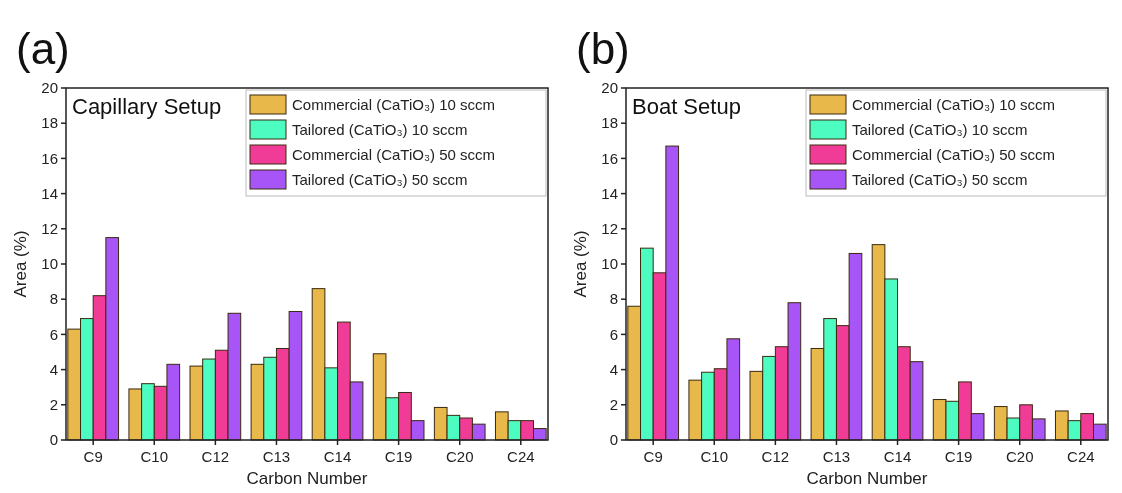 This screenshot has width=1122, height=493. I want to click on chart-subtitle: Boat Setup, so click(686, 106).